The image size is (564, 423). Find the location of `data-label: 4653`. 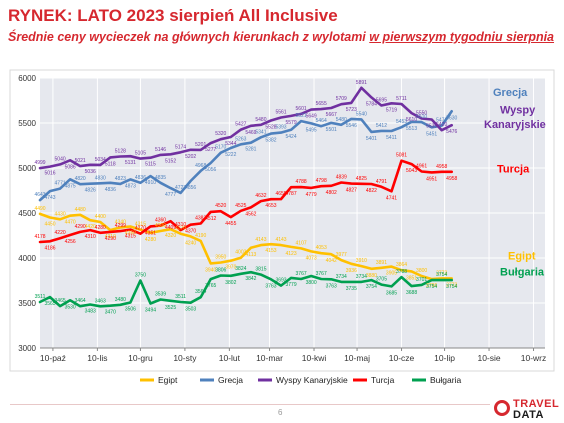

data-label: 4653 is located at coordinates (270, 206).